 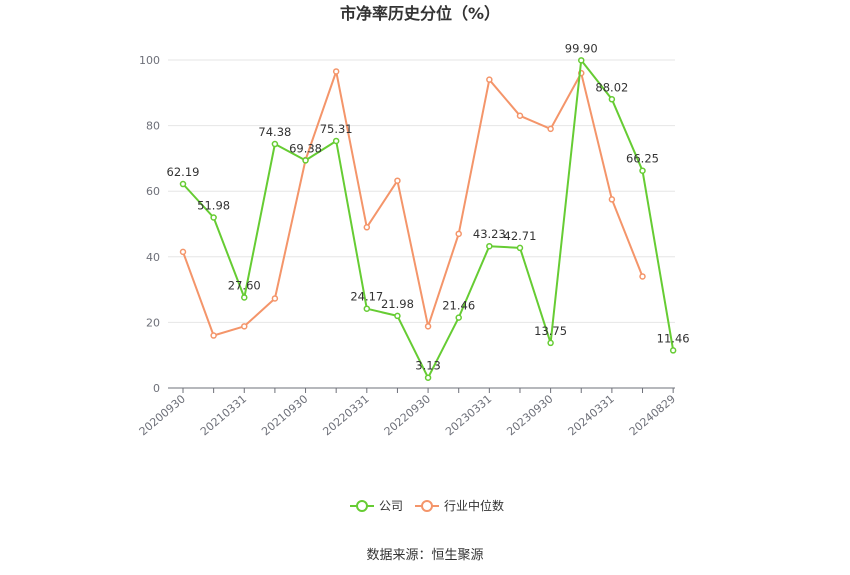 I want to click on x-tick-label-6: 20230930, so click(x=529, y=415).